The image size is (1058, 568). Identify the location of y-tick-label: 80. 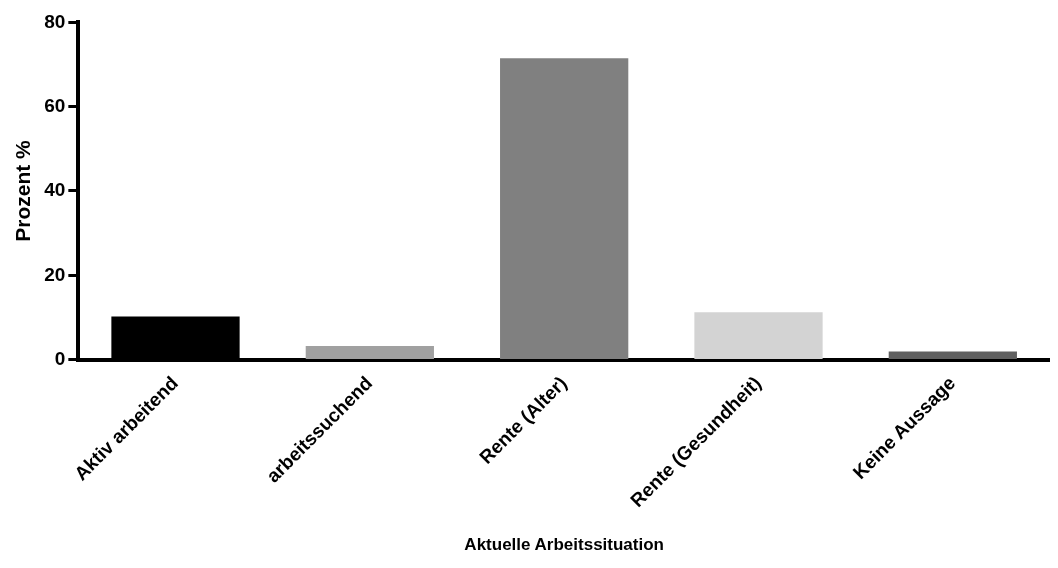
(55, 21).